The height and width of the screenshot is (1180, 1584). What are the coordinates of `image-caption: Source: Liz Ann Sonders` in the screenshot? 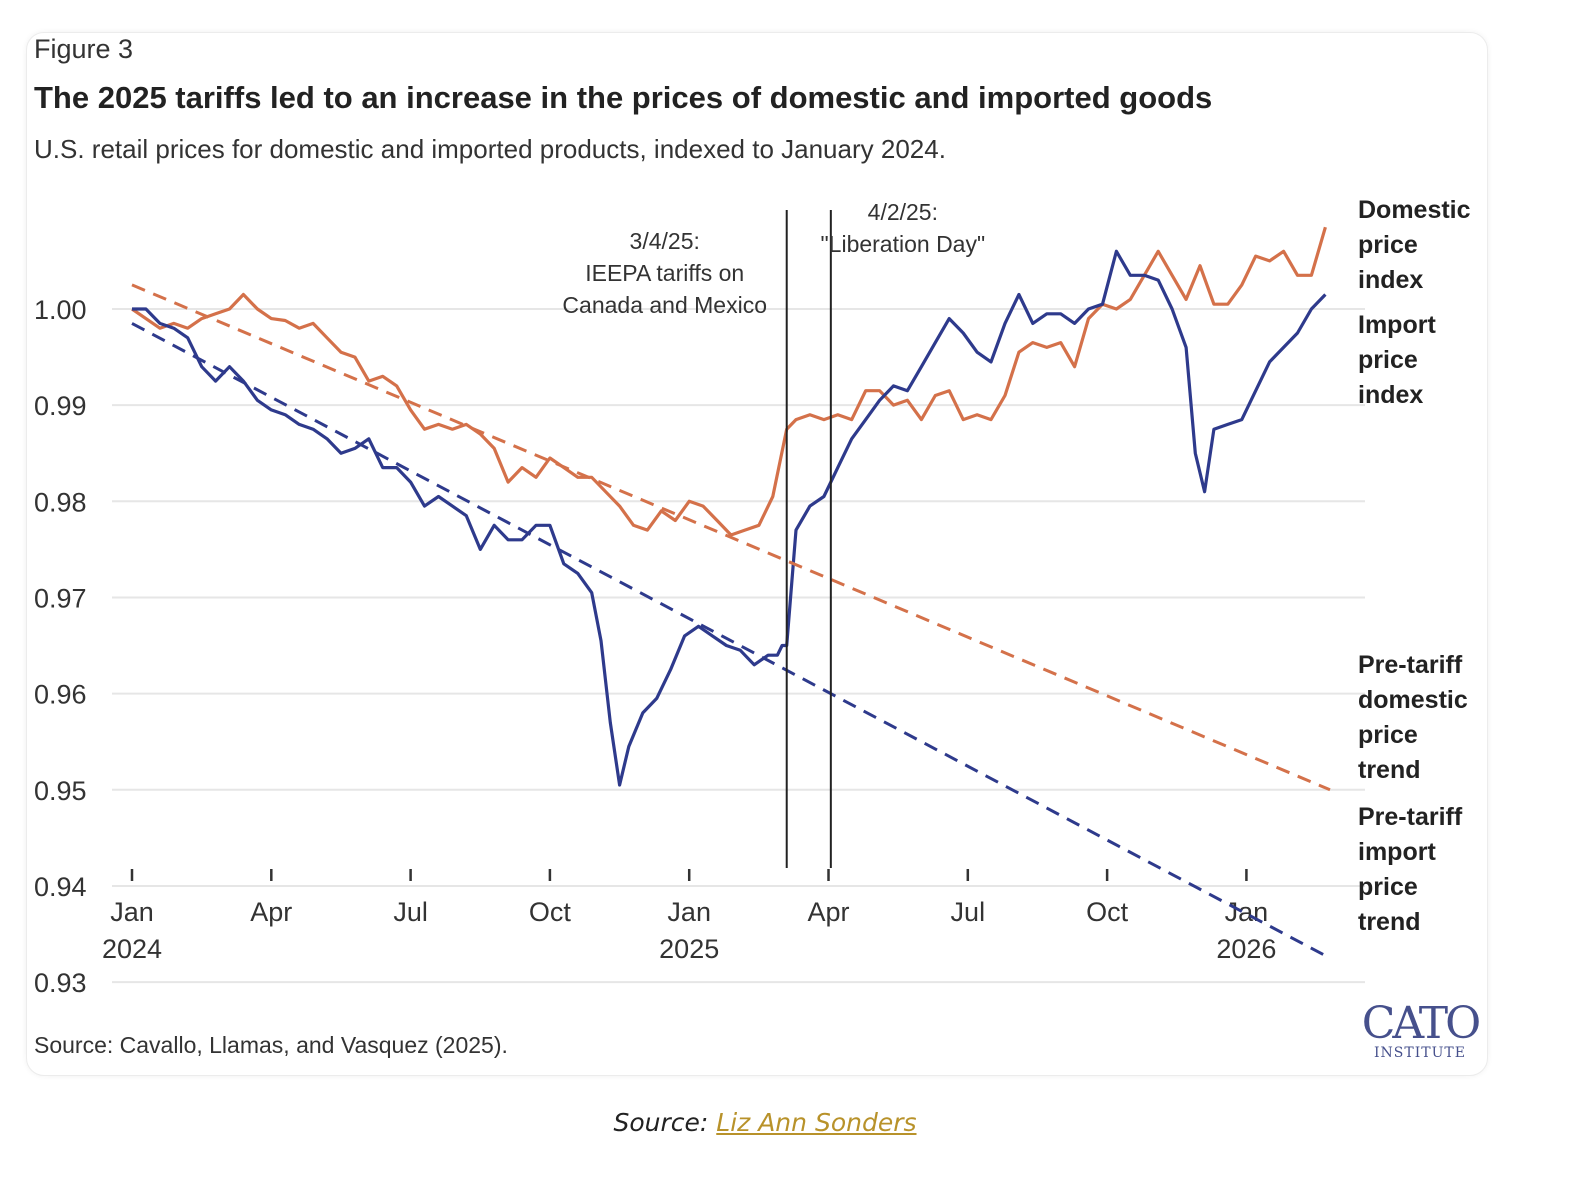 It's located at (765, 1122).